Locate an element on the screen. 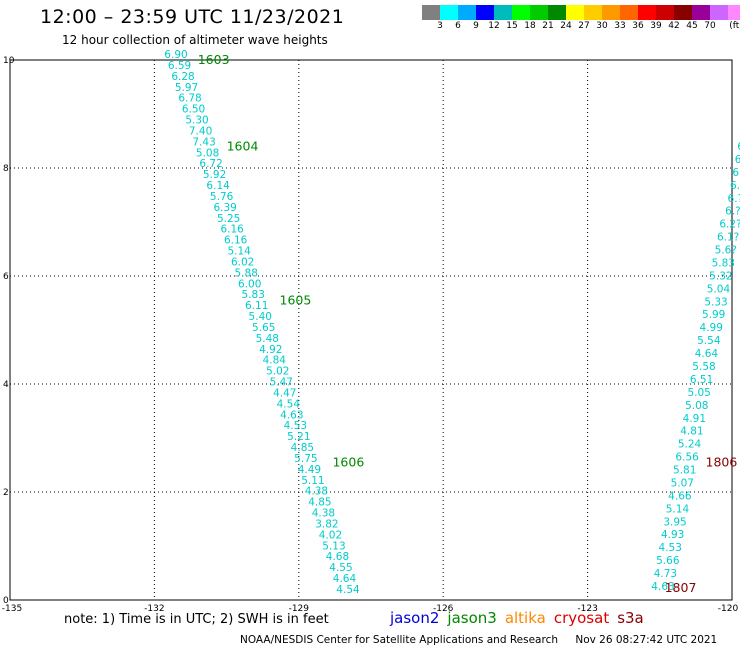  legend-tick-label: 39 is located at coordinates (656, 26).